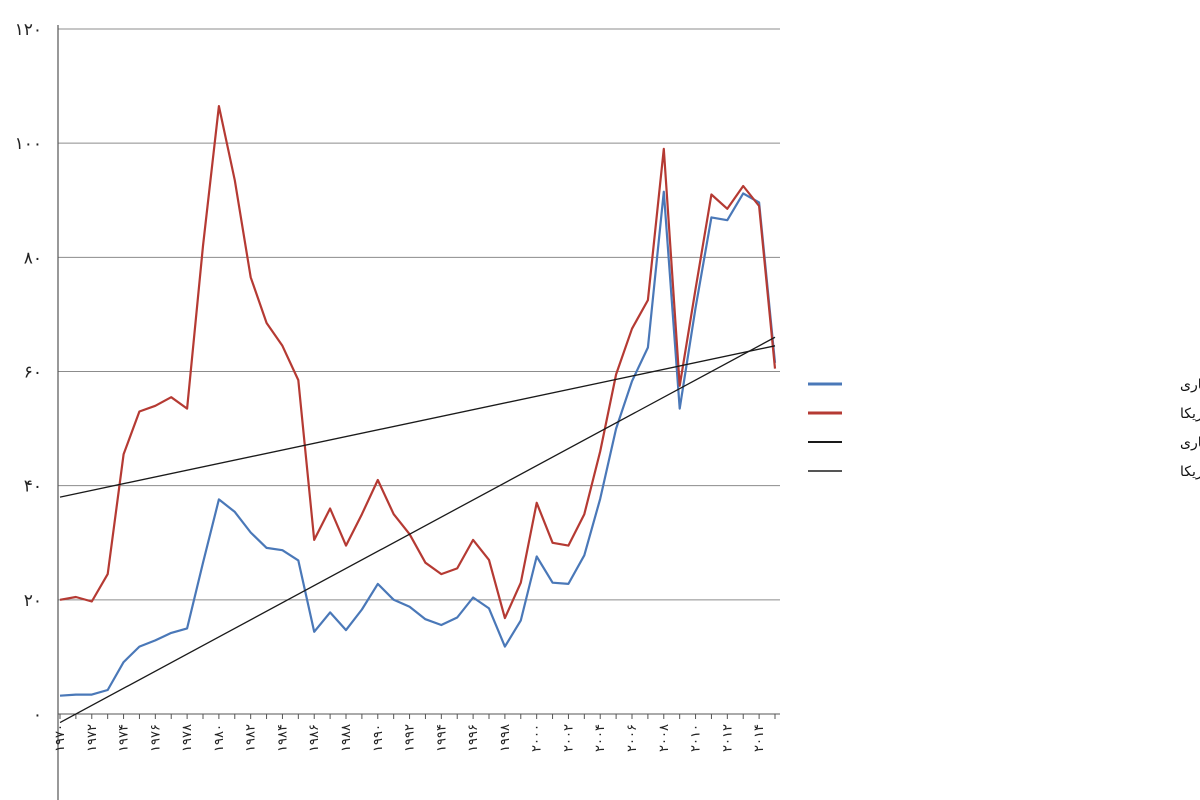  What do you see at coordinates (441, 738) in the screenshot?
I see `x-tick-label: ۱۹۹۴` at bounding box center [441, 738].